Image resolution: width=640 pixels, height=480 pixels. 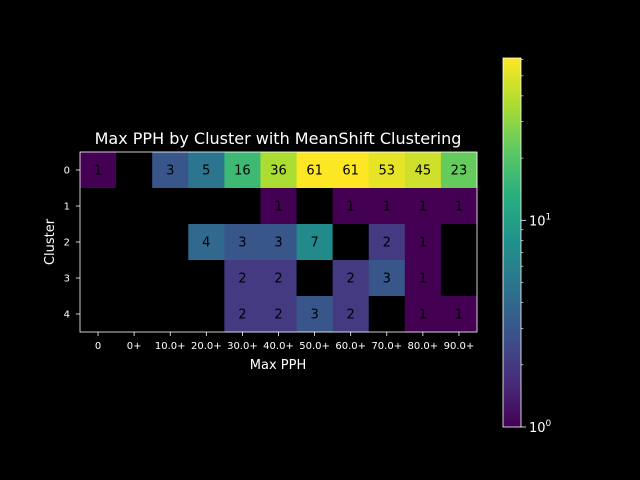 I want to click on y-axis-label: Cluster, so click(x=50, y=241).